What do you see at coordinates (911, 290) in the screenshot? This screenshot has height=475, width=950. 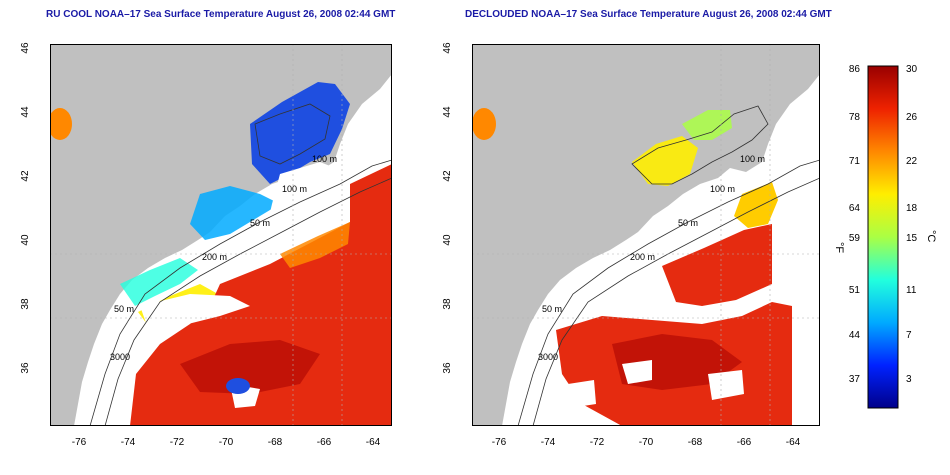 I see `colorbar-celsius-tick: 11` at bounding box center [911, 290].